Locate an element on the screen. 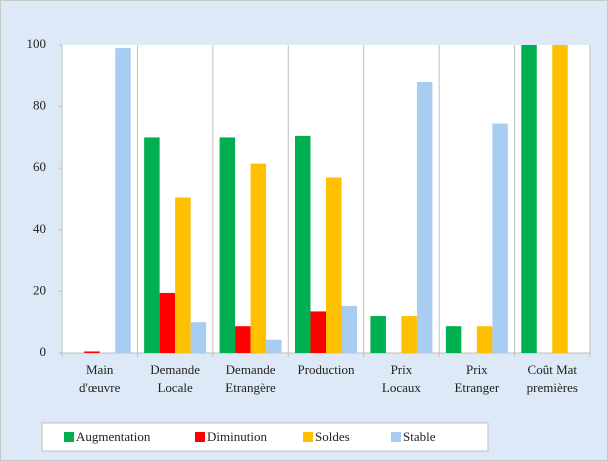 The width and height of the screenshot is (608, 461). legend-box is located at coordinates (265, 437).